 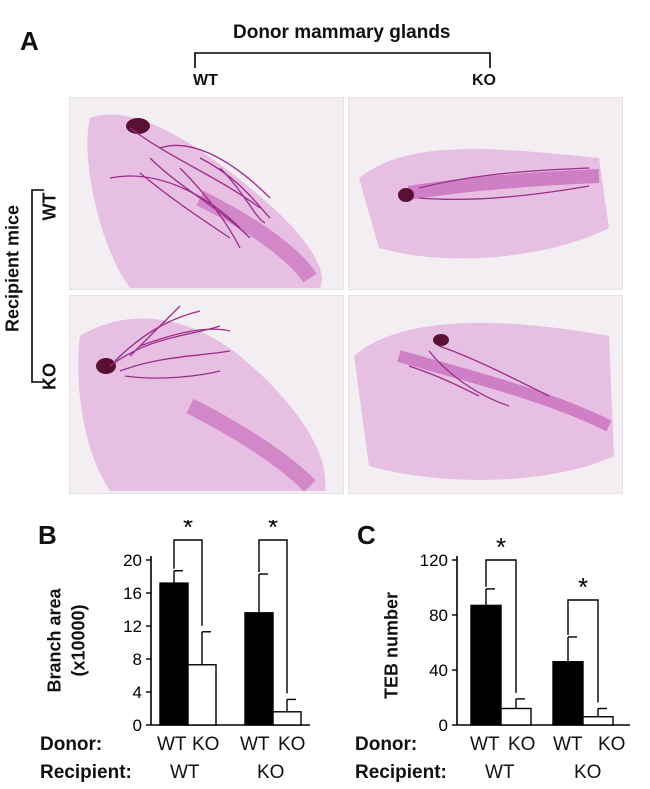 I want to click on c-recipient-2: KO, so click(x=588, y=772).